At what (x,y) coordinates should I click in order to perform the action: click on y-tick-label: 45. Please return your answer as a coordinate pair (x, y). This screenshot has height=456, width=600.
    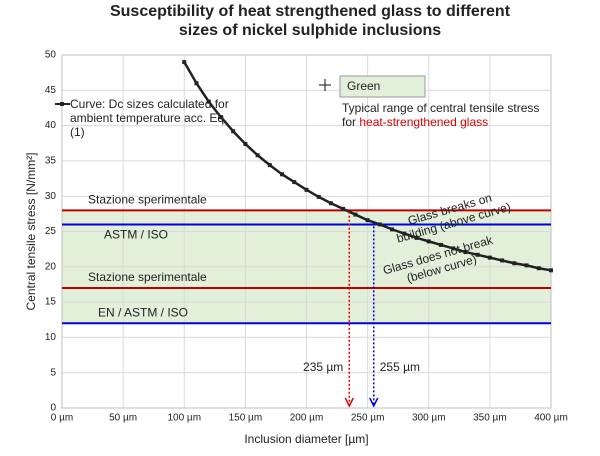
    Looking at the image, I should click on (51, 90).